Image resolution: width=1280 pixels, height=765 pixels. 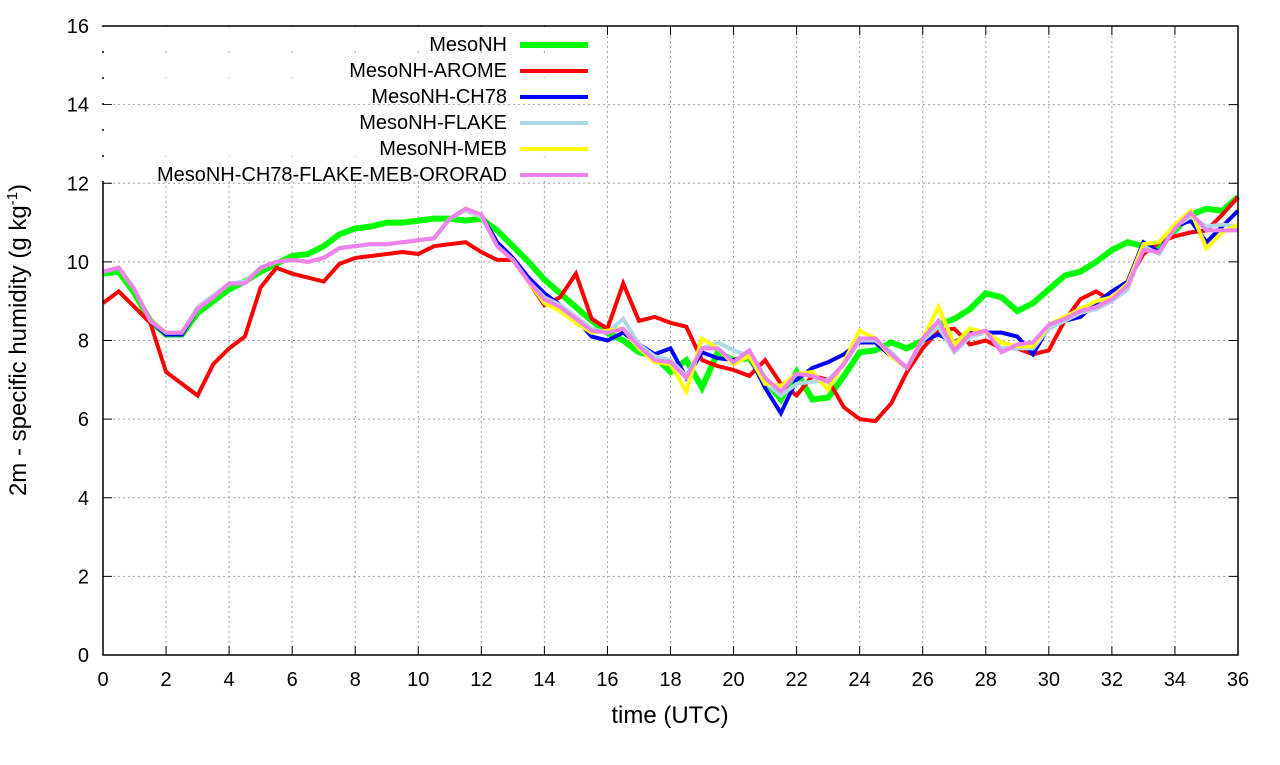 What do you see at coordinates (83, 420) in the screenshot?
I see `y-tick-label: 6` at bounding box center [83, 420].